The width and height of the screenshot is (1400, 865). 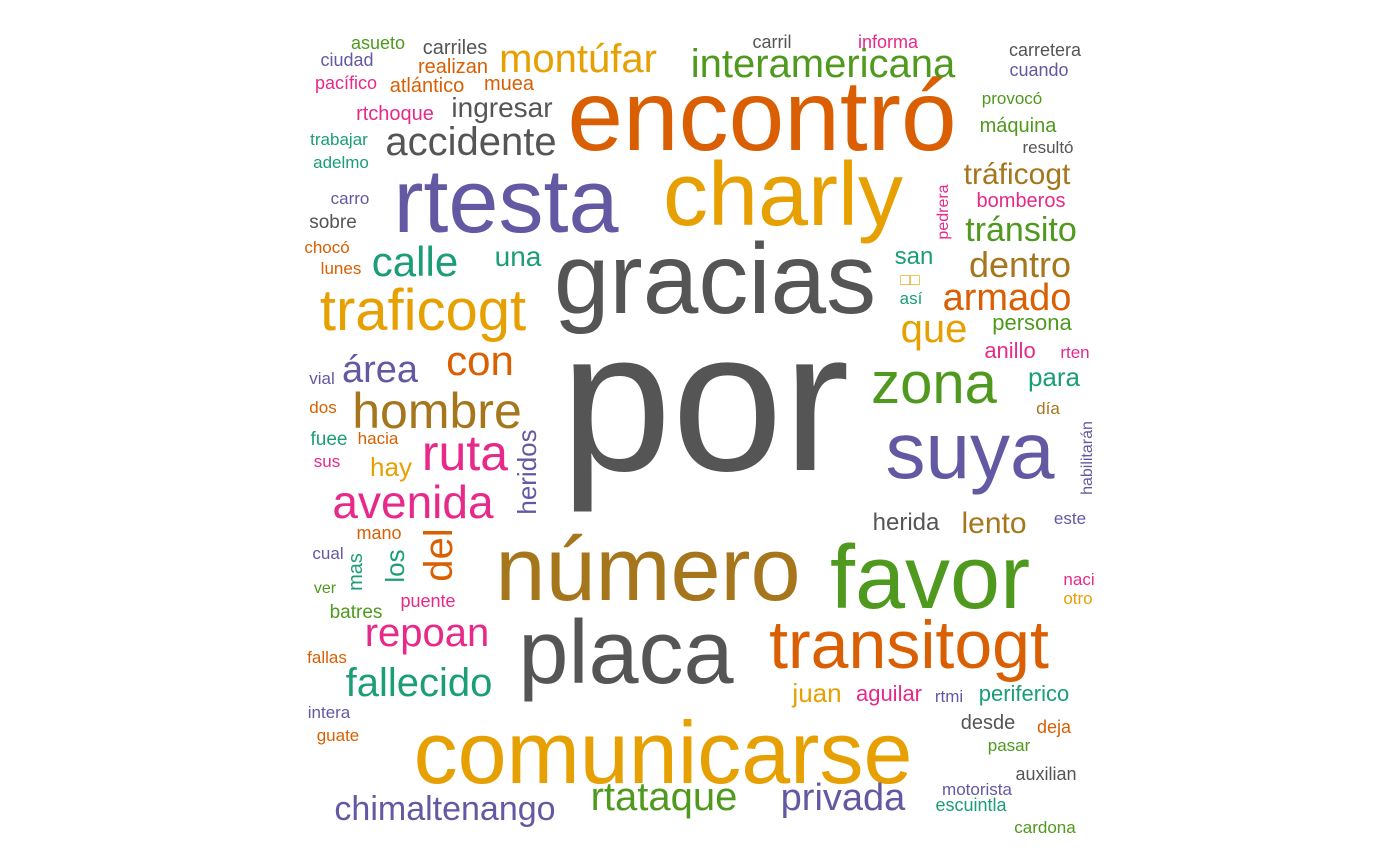 I want to click on word-68: chocó, so click(x=326, y=247).